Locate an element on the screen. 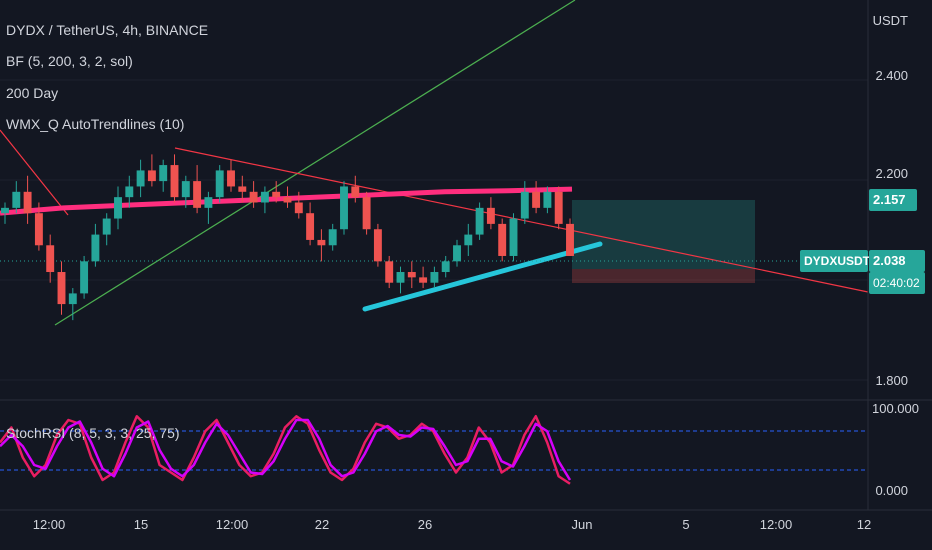  stoch-rsi-series is located at coordinates (286, 450).